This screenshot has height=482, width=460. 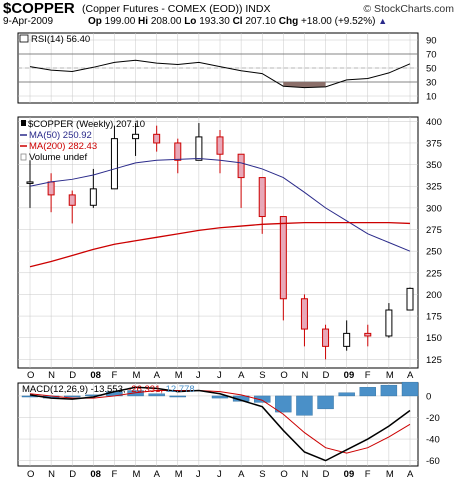 What do you see at coordinates (262, 375) in the screenshot?
I see `x-tick-label-price: S` at bounding box center [262, 375].